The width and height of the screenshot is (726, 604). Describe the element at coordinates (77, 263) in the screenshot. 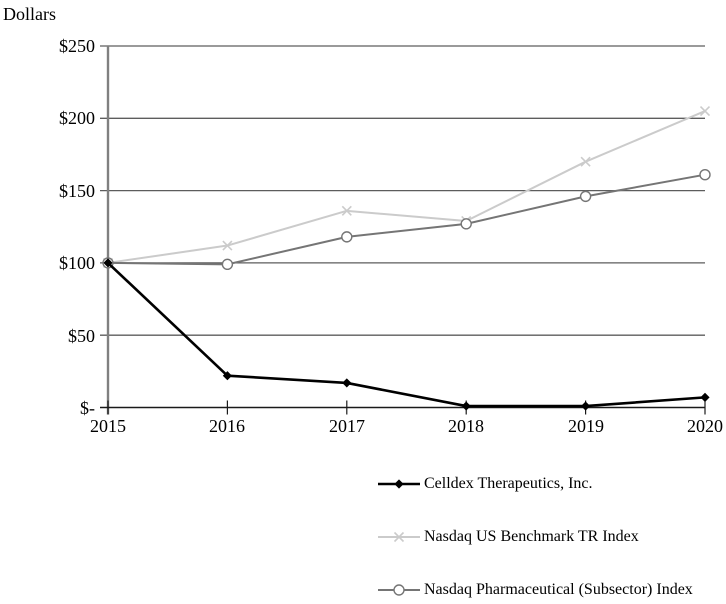

I see `y-tick-label-100: $100` at that location.